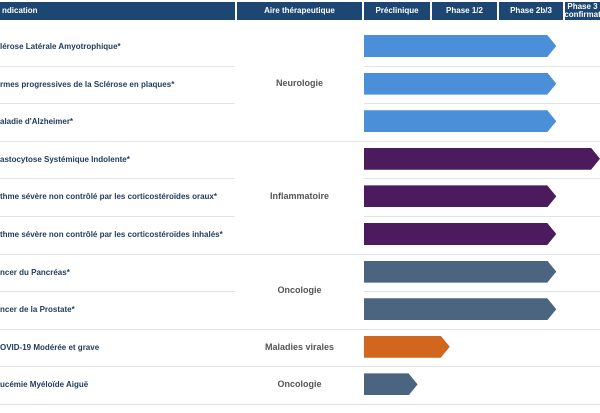  Describe the element at coordinates (300, 46) in the screenshot. I see `table-row: lérose Latérale Amyotrophique*` at that location.